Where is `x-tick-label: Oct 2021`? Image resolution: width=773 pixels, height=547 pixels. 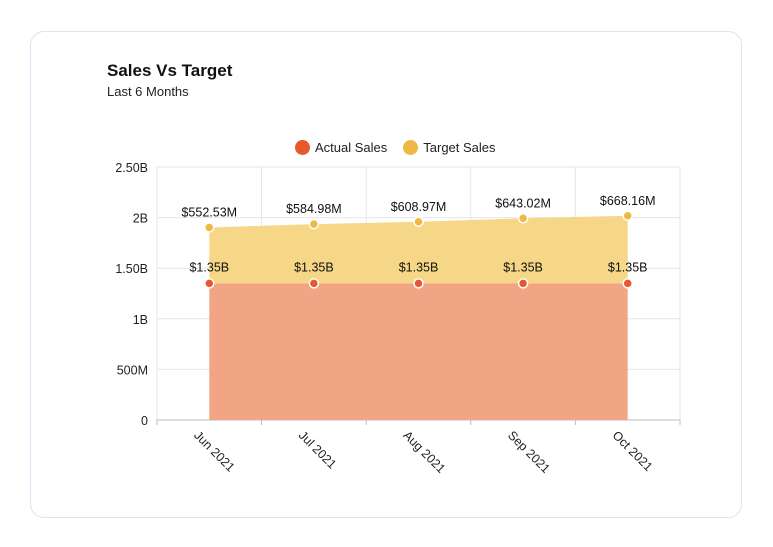 x-tick-label: Oct 2021 is located at coordinates (633, 451).